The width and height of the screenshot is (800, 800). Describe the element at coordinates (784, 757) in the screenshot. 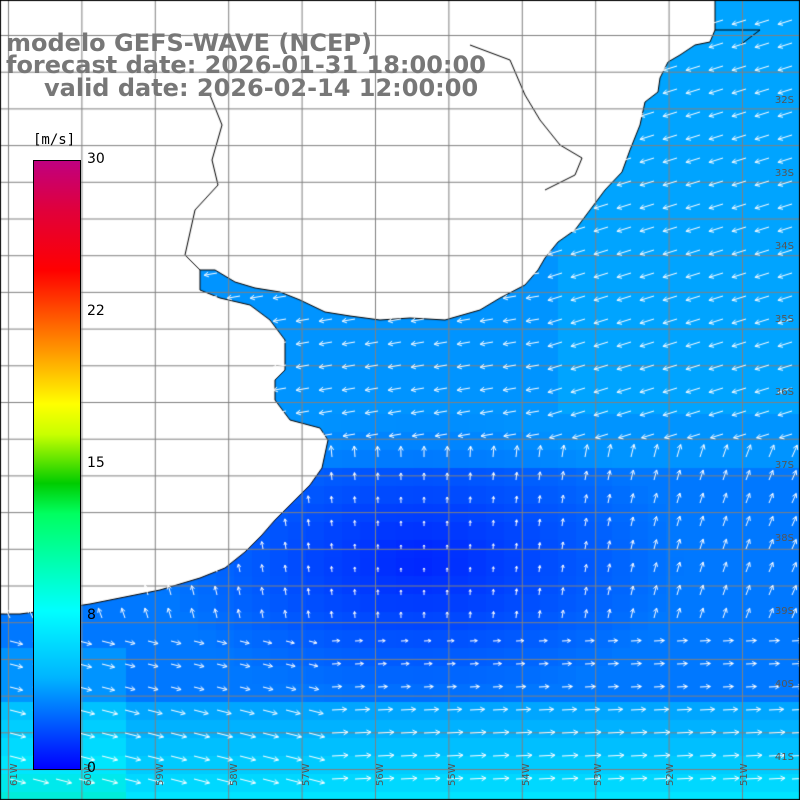

I see `lat-label: 41S` at that location.